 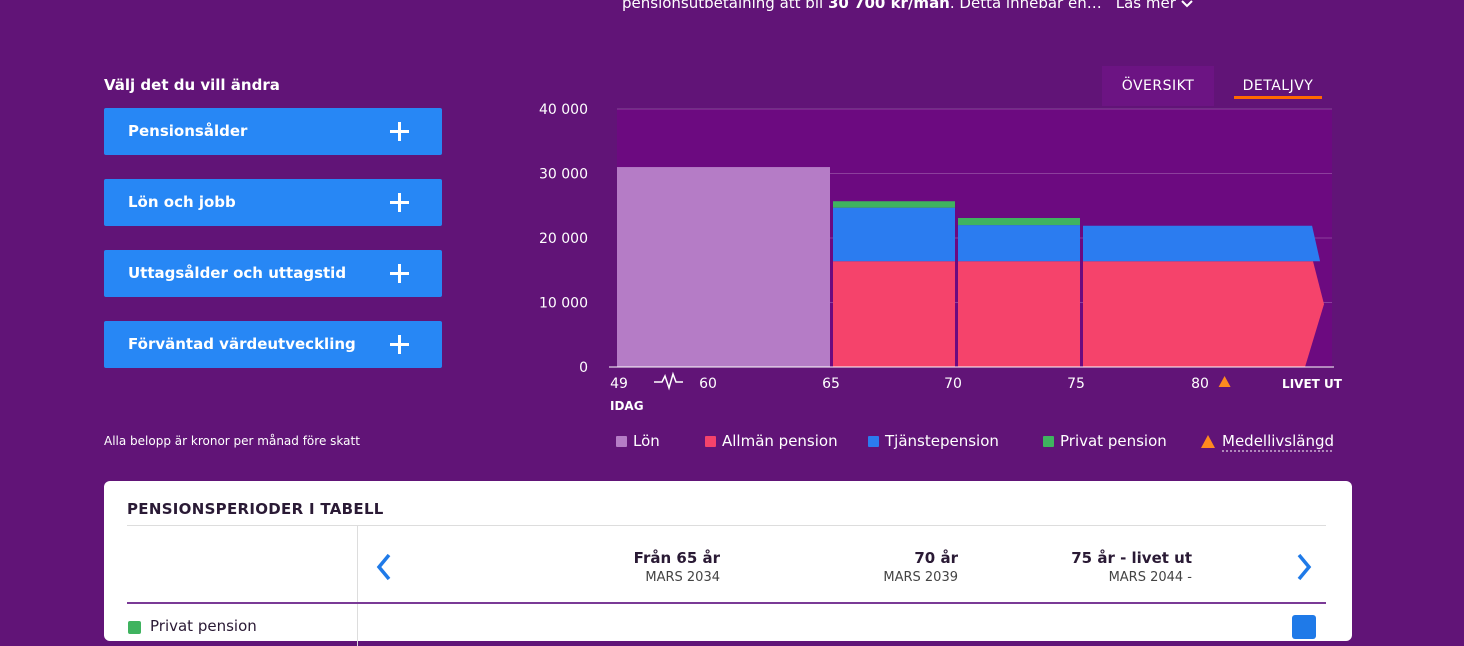 I want to click on tab: ÖVERSIKT, so click(x=1158, y=86).